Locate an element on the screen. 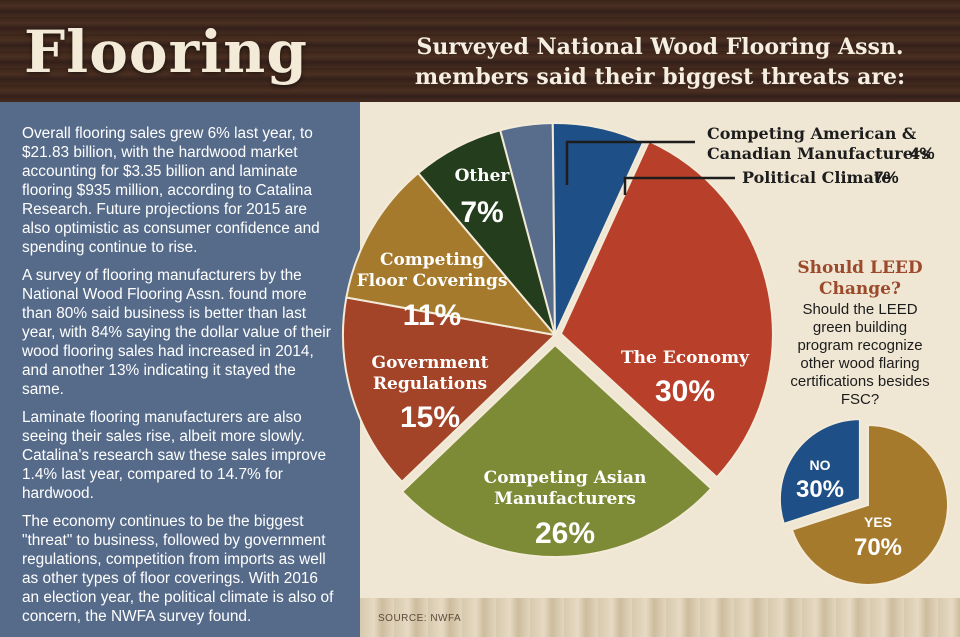 The width and height of the screenshot is (960, 637). leed-label-yes: YES is located at coordinates (878, 522).